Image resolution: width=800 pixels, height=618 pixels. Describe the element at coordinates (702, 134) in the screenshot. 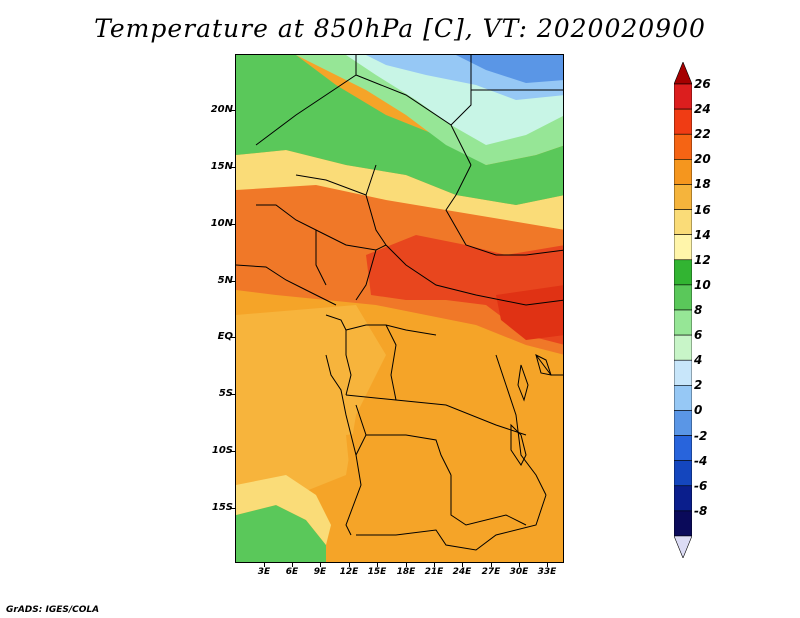

I see `colorbar-level-label: 22` at that location.